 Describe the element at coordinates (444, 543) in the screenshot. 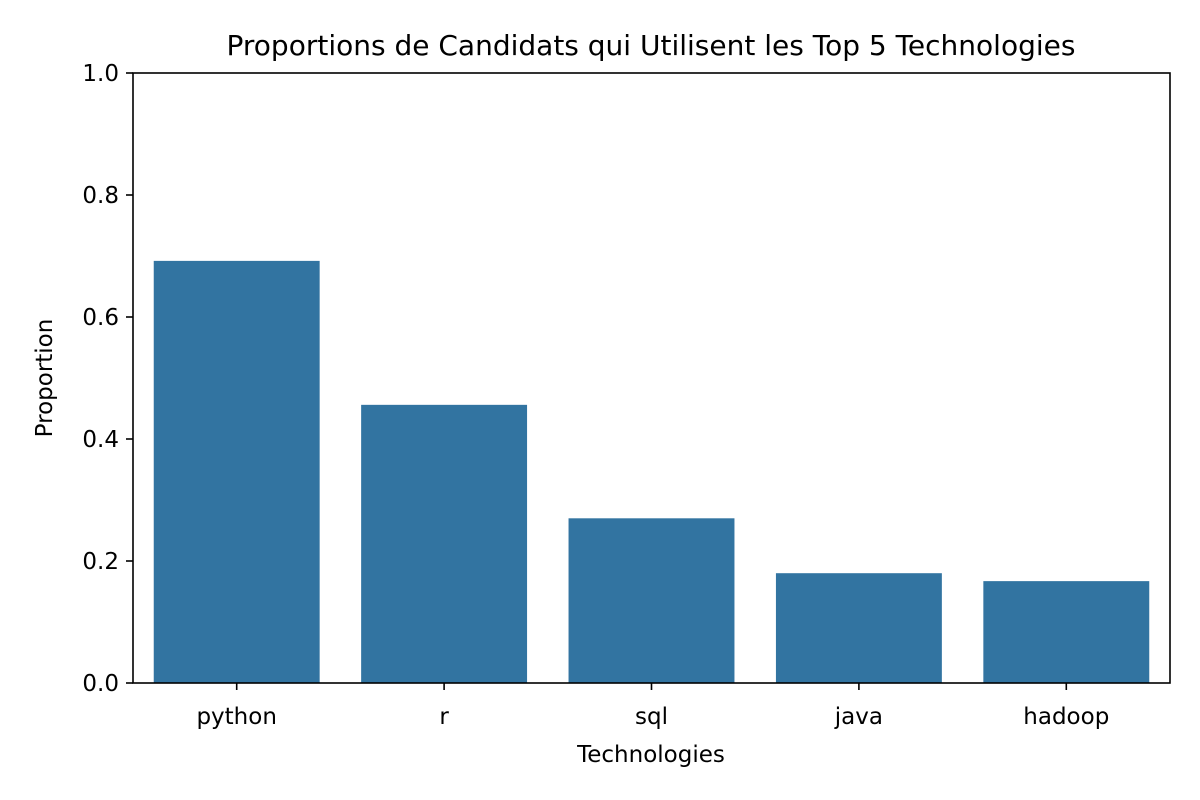

I see `bar-r` at that location.